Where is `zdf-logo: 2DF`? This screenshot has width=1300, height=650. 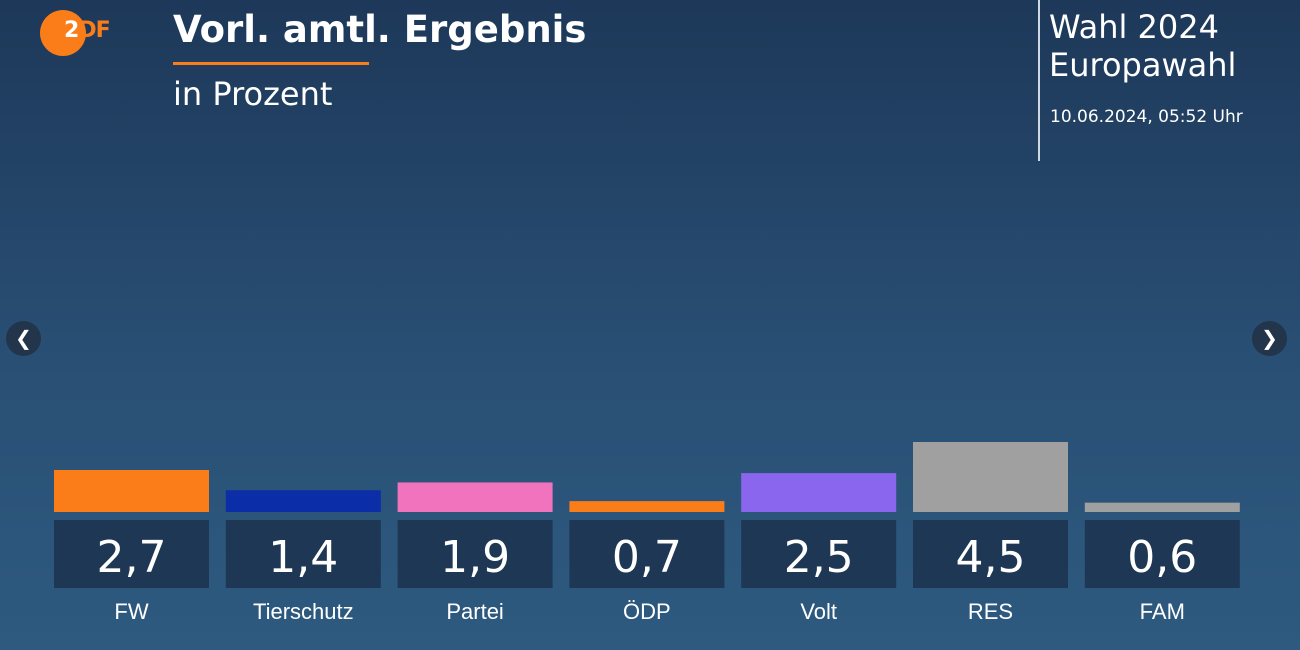 zdf-logo: 2DF is located at coordinates (85, 33).